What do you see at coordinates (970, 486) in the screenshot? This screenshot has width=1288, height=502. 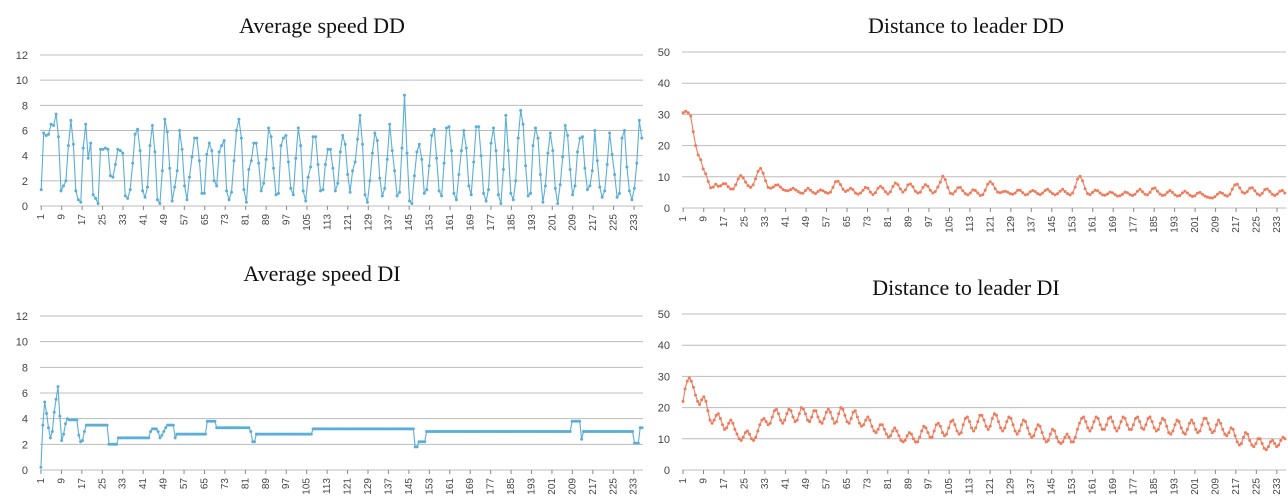 I see `x-tick-label: 113` at bounding box center [970, 486].